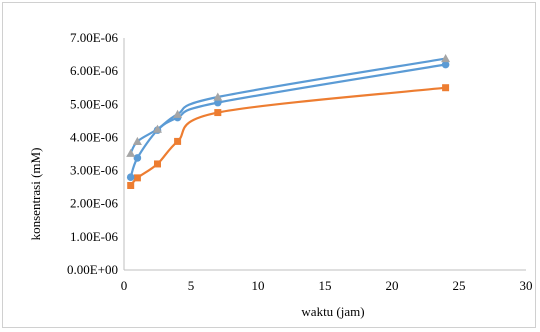 The image size is (540, 332). What do you see at coordinates (526, 285) in the screenshot?
I see `x-tick-label: 30` at bounding box center [526, 285].